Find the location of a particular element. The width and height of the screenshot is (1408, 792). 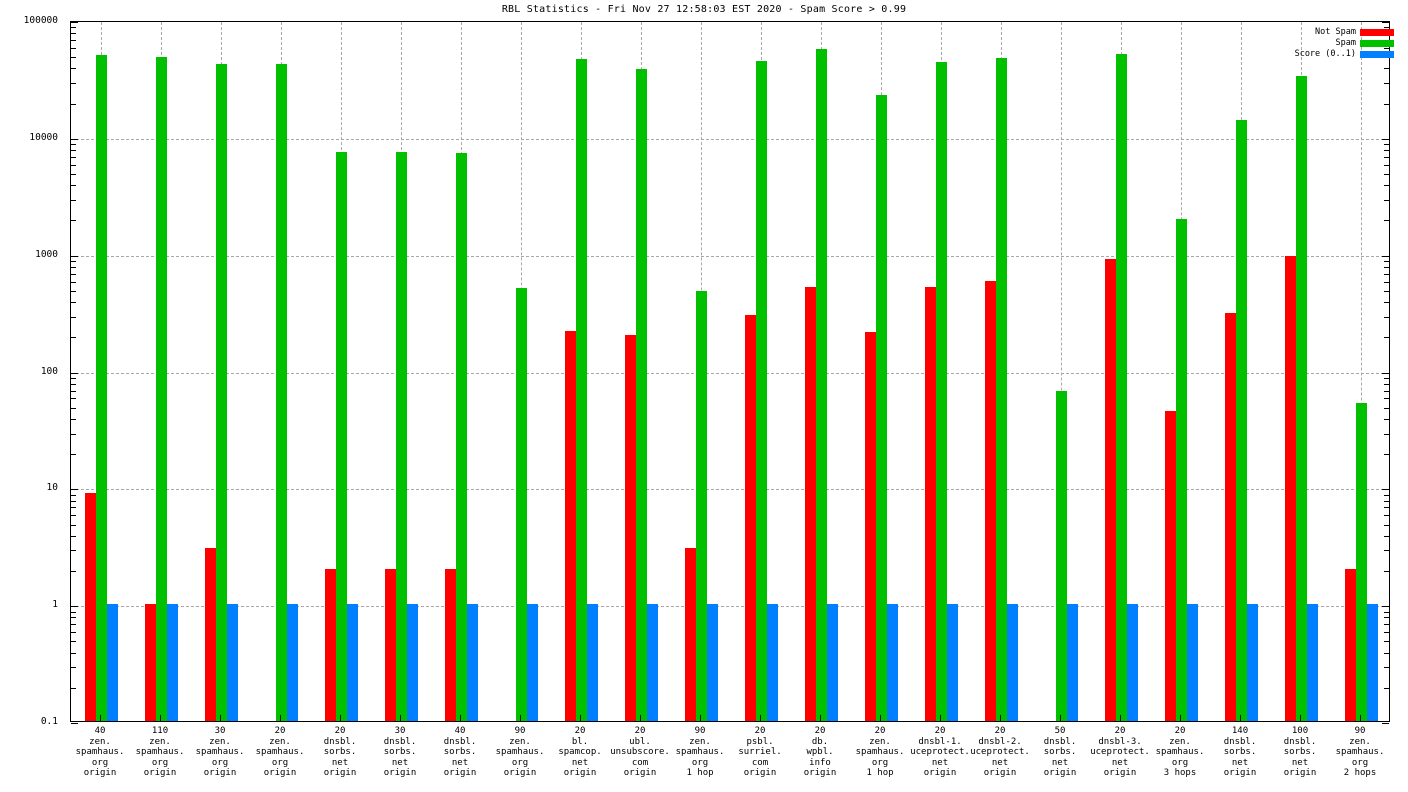

x-axis-label: 40 dnsbl. sorbs. net origin is located at coordinates (460, 752).